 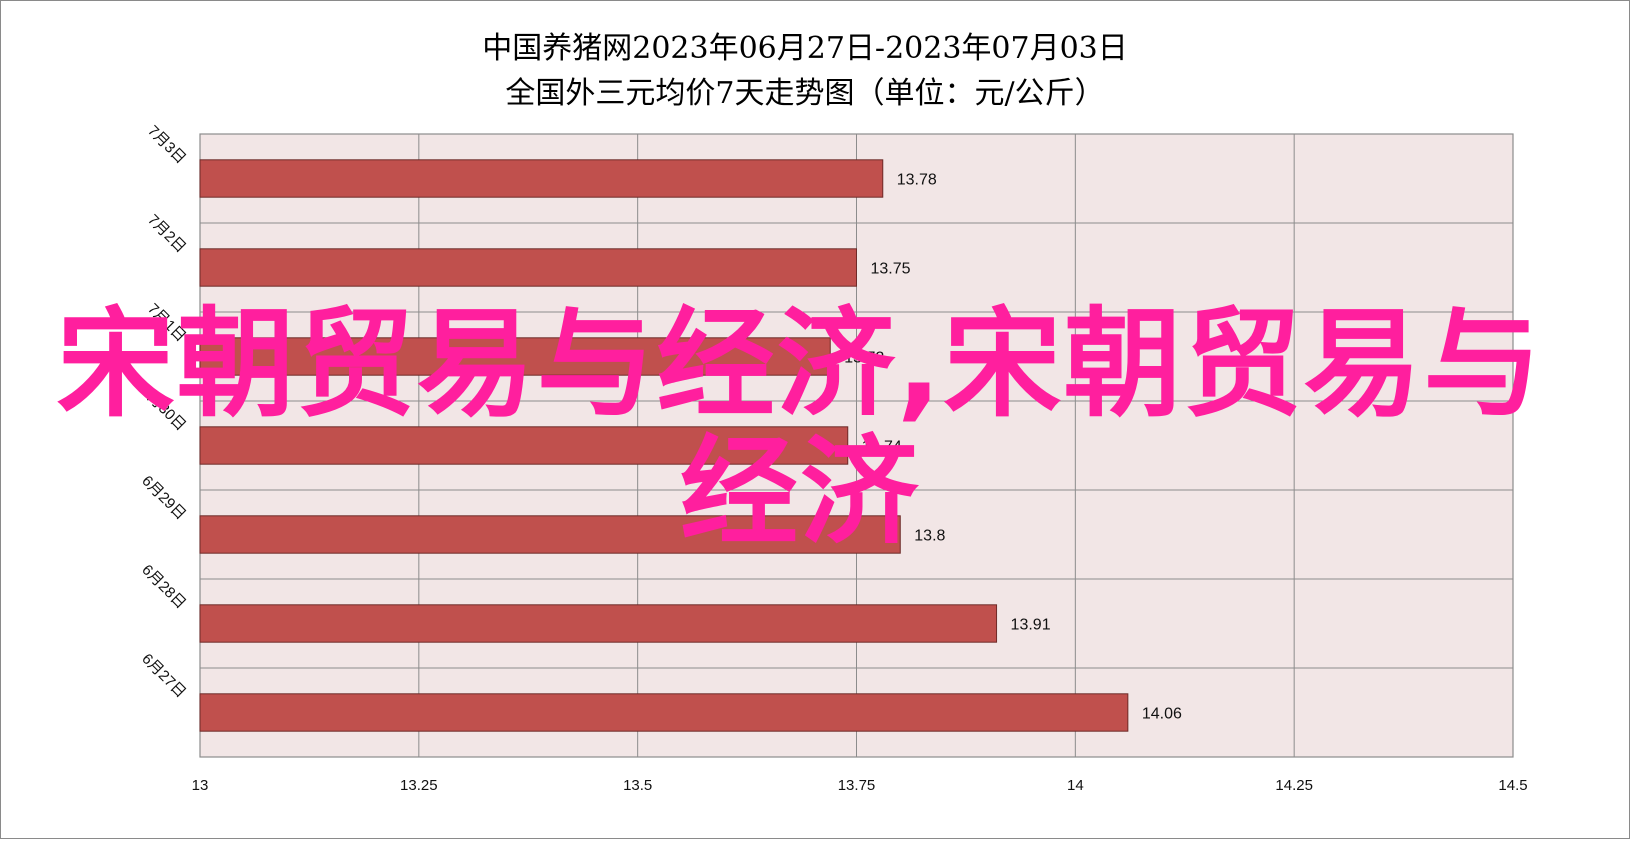 I want to click on x-tick-label: 13.5, so click(x=637, y=785).